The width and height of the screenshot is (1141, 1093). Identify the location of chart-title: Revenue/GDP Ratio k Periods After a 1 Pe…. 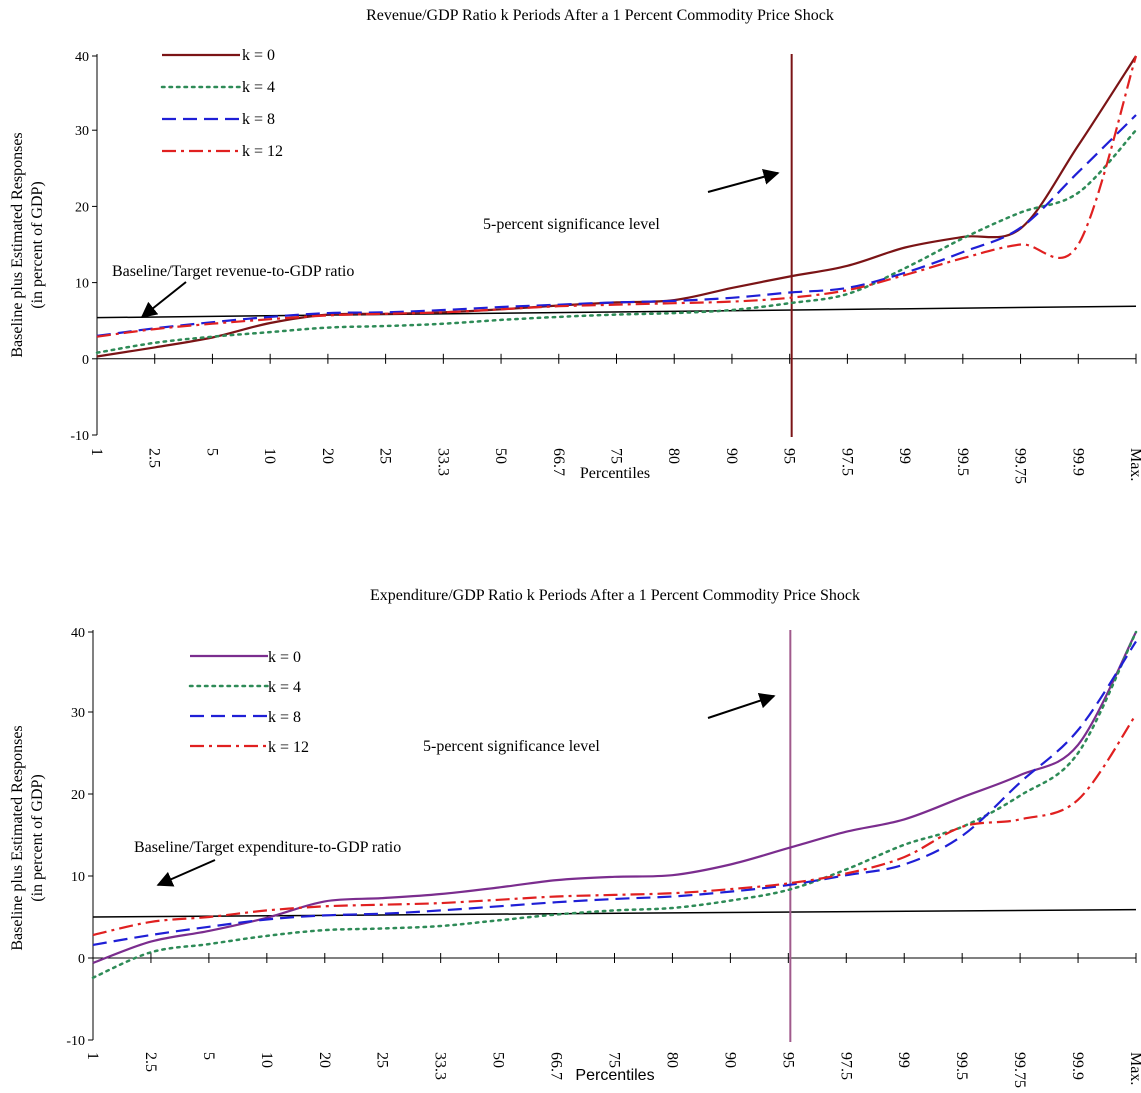
(600, 15).